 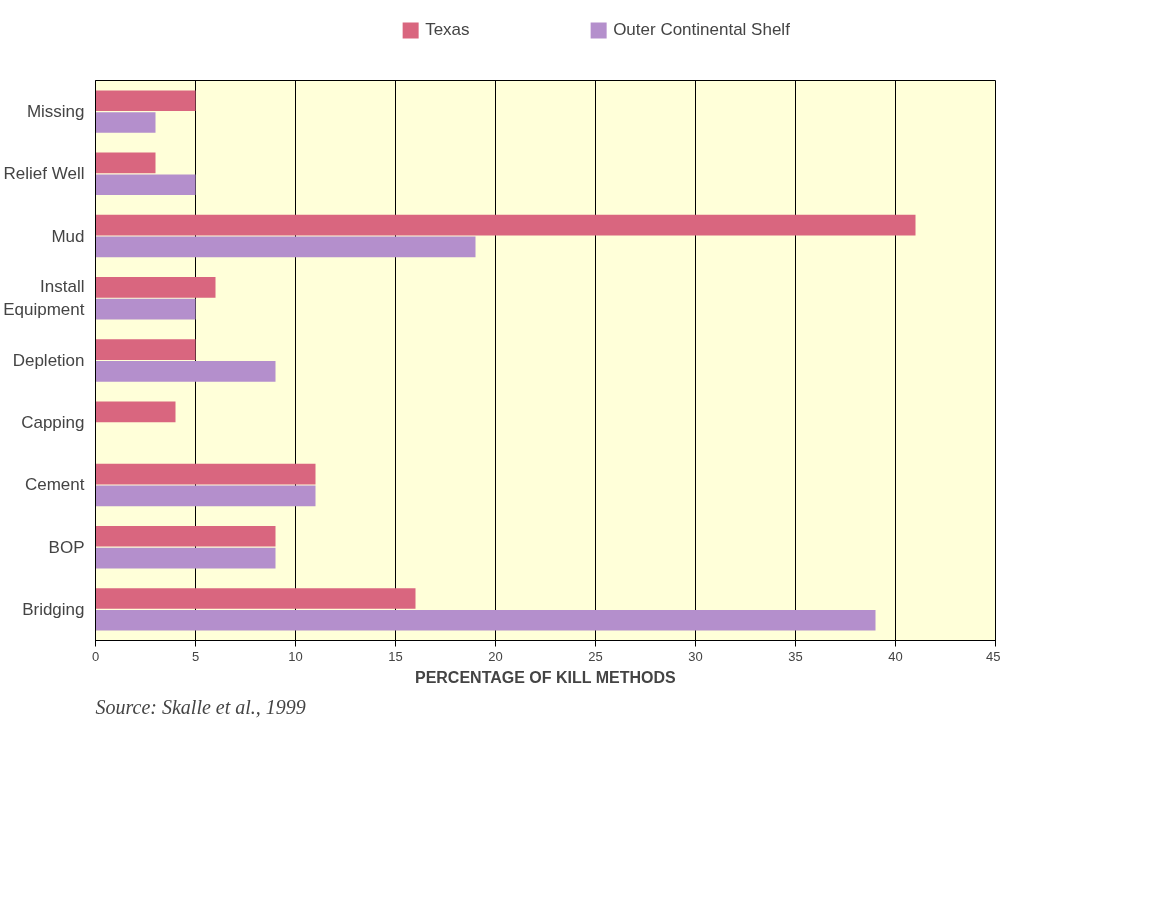 I want to click on x-tick-label: 15, so click(x=395, y=656).